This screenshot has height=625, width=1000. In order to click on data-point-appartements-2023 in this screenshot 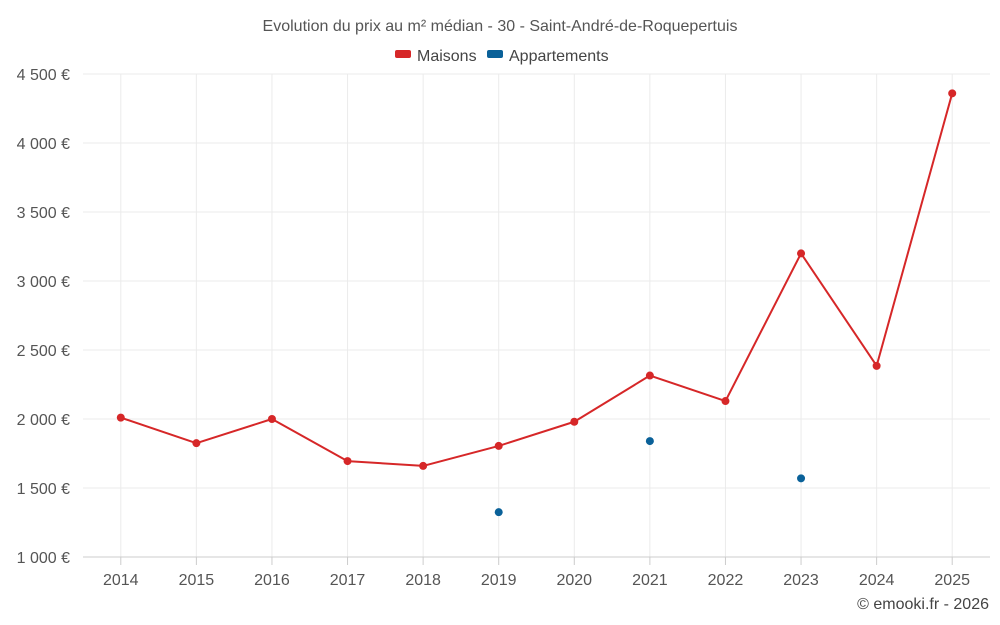, I will do `click(801, 478)`.